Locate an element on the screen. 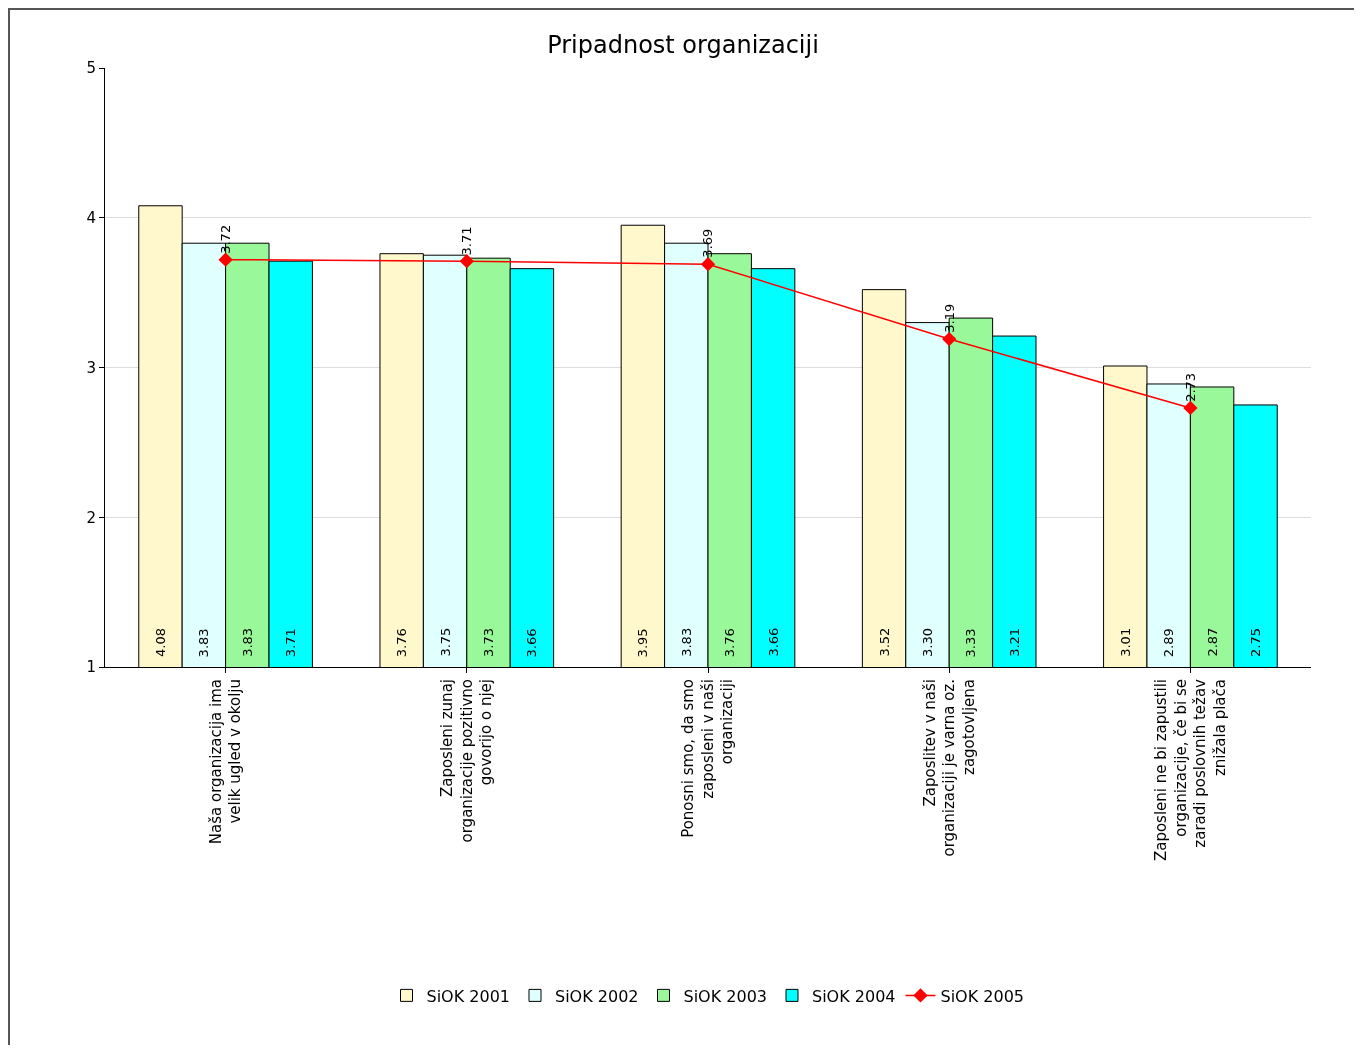  legend-label: SiOK 2003 is located at coordinates (725, 996).